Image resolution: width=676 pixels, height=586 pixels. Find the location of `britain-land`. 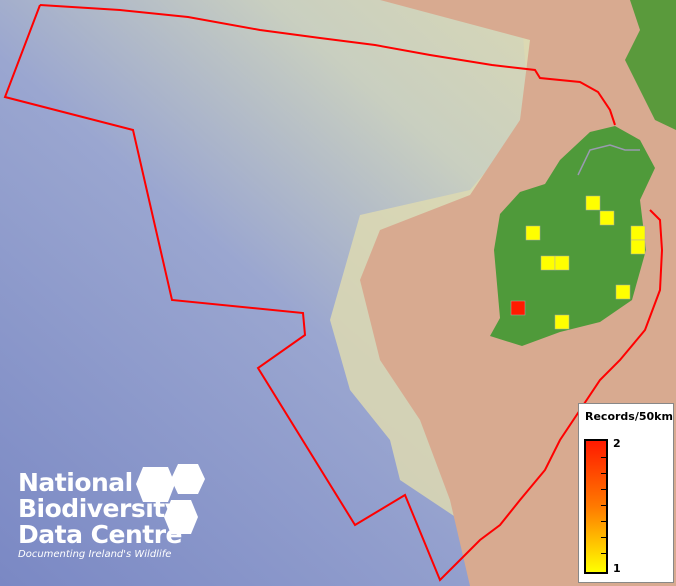

britain-land is located at coordinates (650, 65).